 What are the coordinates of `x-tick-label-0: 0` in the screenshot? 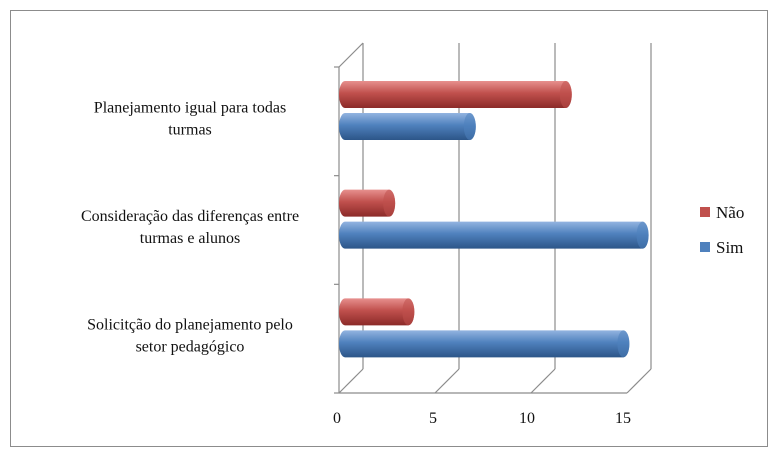 It's located at (337, 418).